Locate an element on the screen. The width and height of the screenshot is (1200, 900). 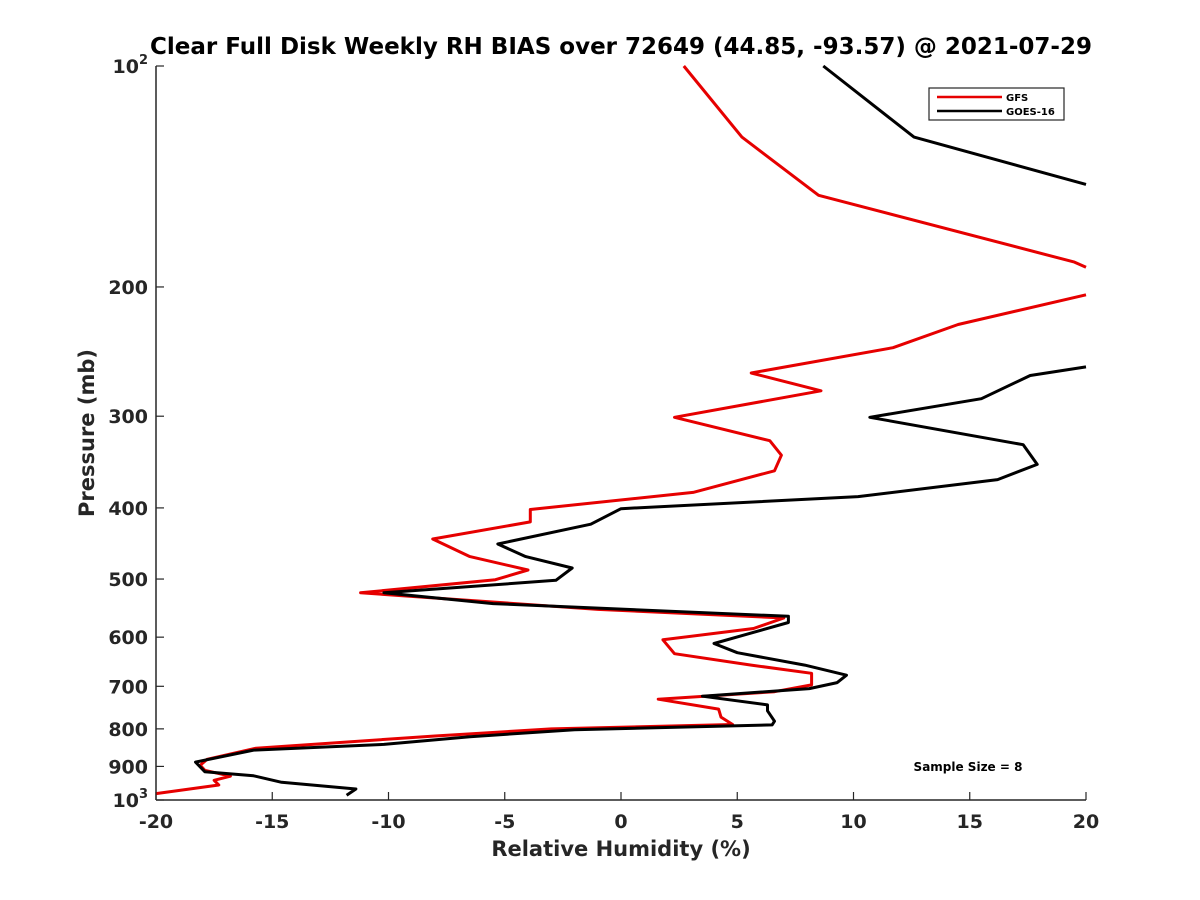
y-tick-label: 400 is located at coordinates (128, 509).